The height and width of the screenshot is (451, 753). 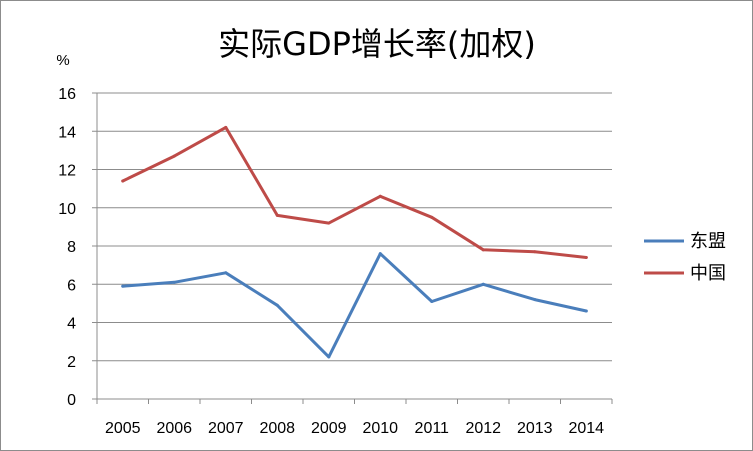 I want to click on x-tick-label: 2009, so click(x=329, y=428).